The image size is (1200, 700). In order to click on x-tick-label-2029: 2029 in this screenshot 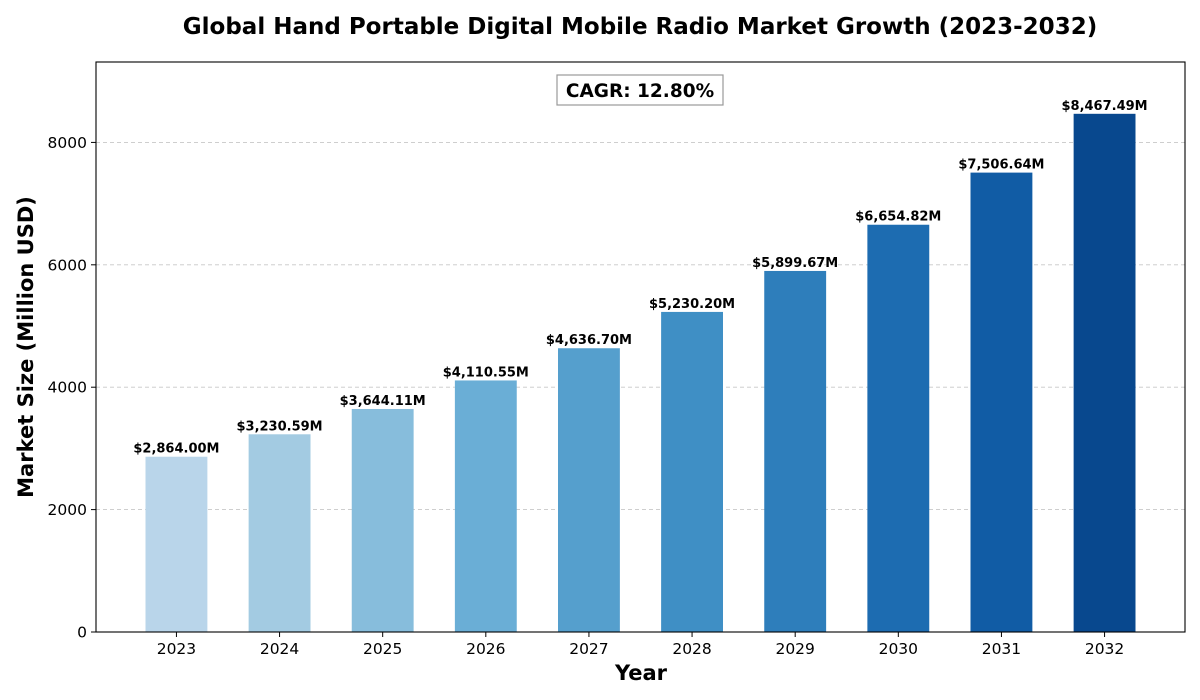, I will do `click(794, 649)`.